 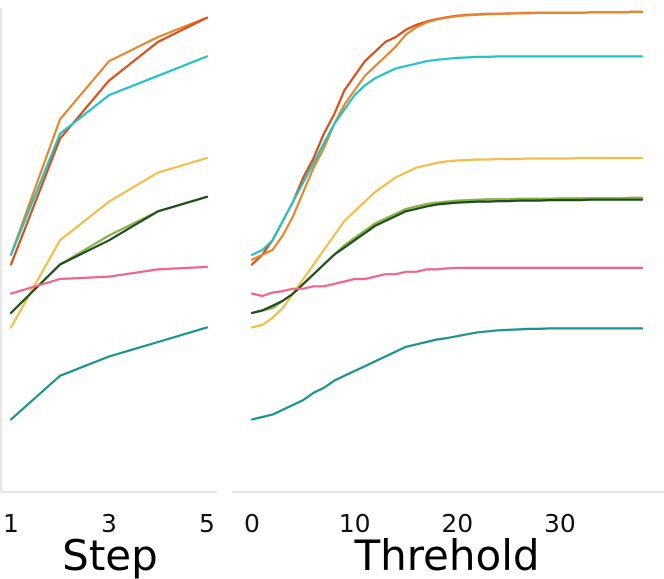 I want to click on threshold-xtick-label: 0, so click(x=252, y=523).